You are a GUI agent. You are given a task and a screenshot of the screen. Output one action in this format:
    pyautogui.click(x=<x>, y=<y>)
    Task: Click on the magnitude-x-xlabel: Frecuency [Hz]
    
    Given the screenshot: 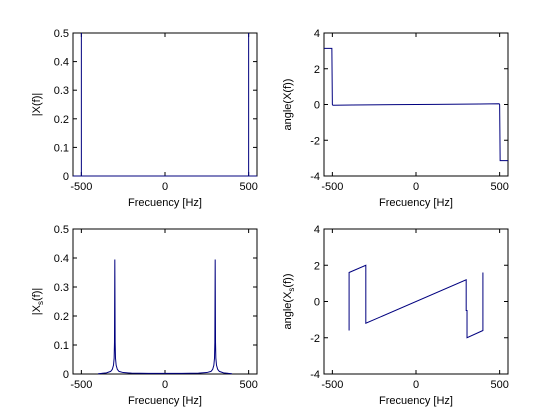 What is the action you would take?
    pyautogui.click(x=165, y=203)
    